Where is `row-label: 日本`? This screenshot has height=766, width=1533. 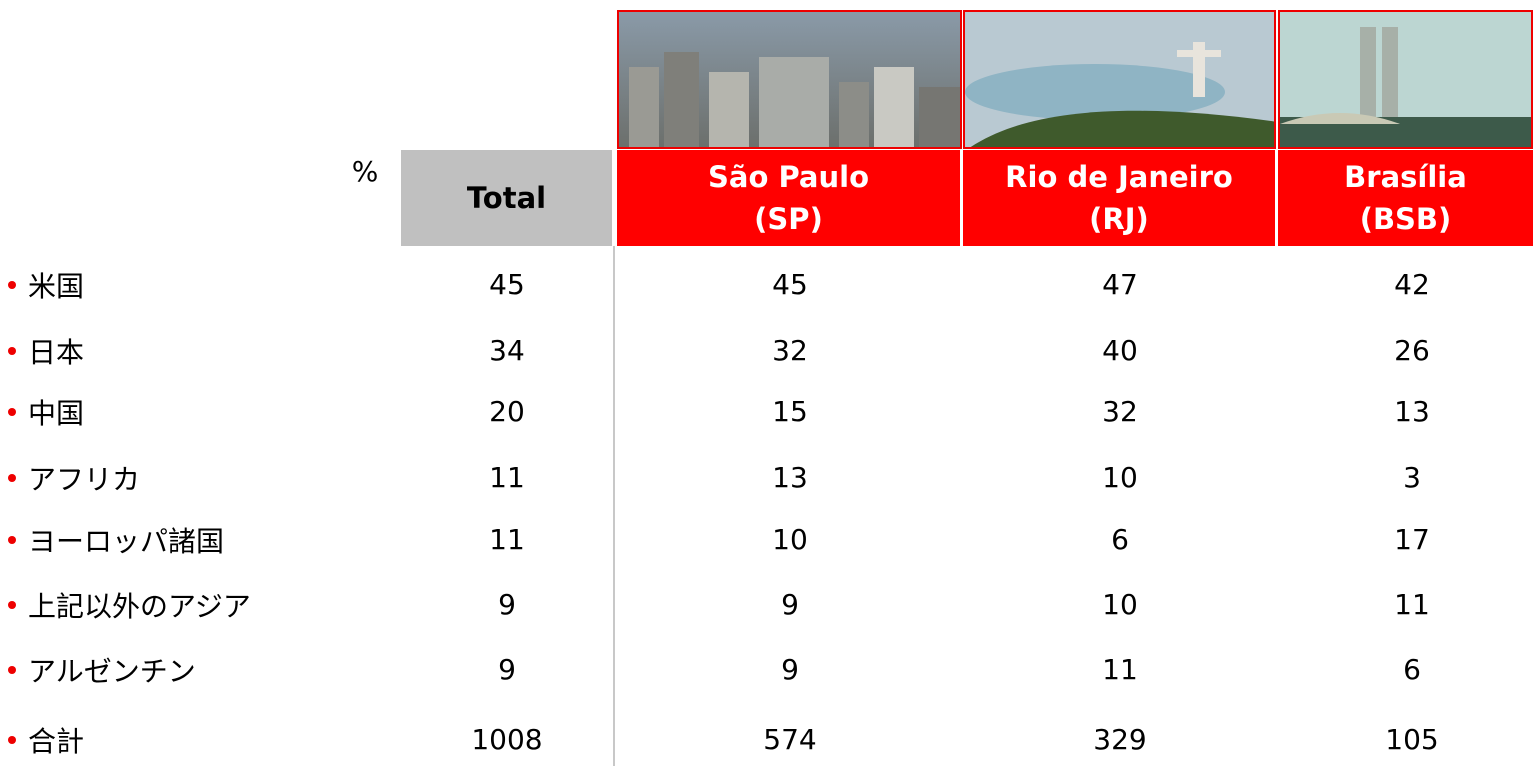 row-label: 日本 is located at coordinates (46, 351).